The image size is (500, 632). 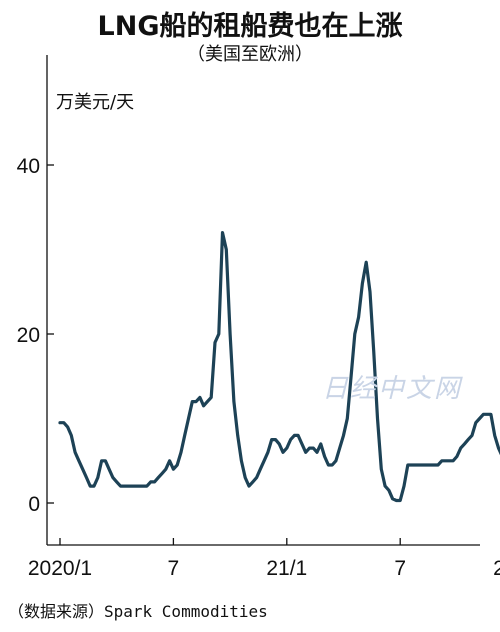 What do you see at coordinates (286, 568) in the screenshot?
I see `x-tick-label: 21/1` at bounding box center [286, 568].